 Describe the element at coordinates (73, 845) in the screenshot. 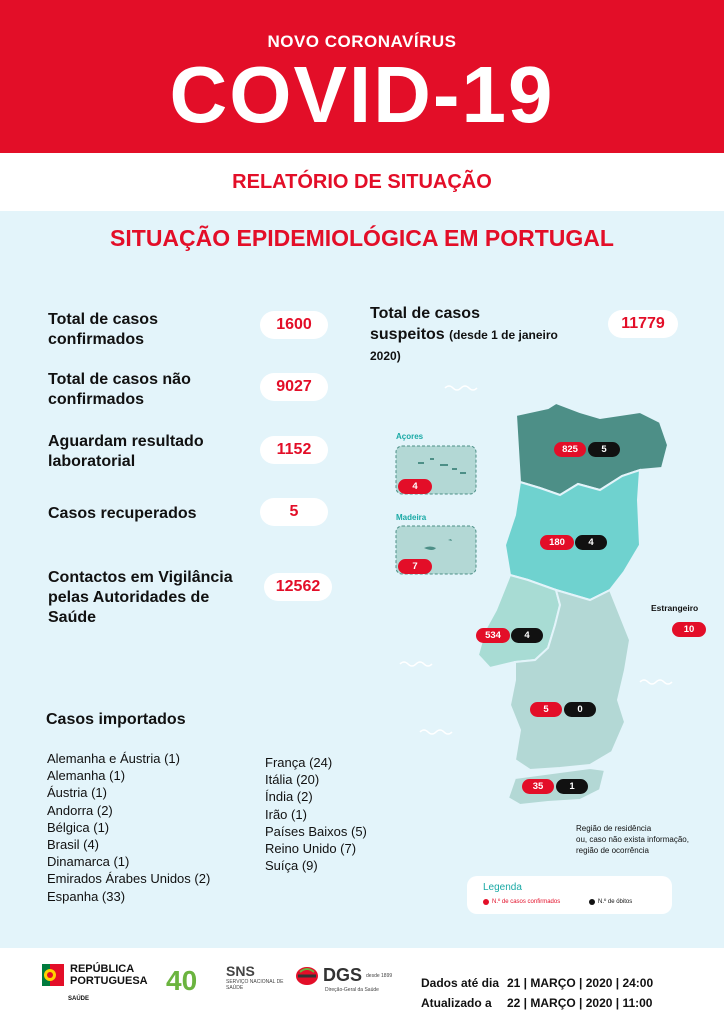

I see `list-item: Brasil (4)` at that location.